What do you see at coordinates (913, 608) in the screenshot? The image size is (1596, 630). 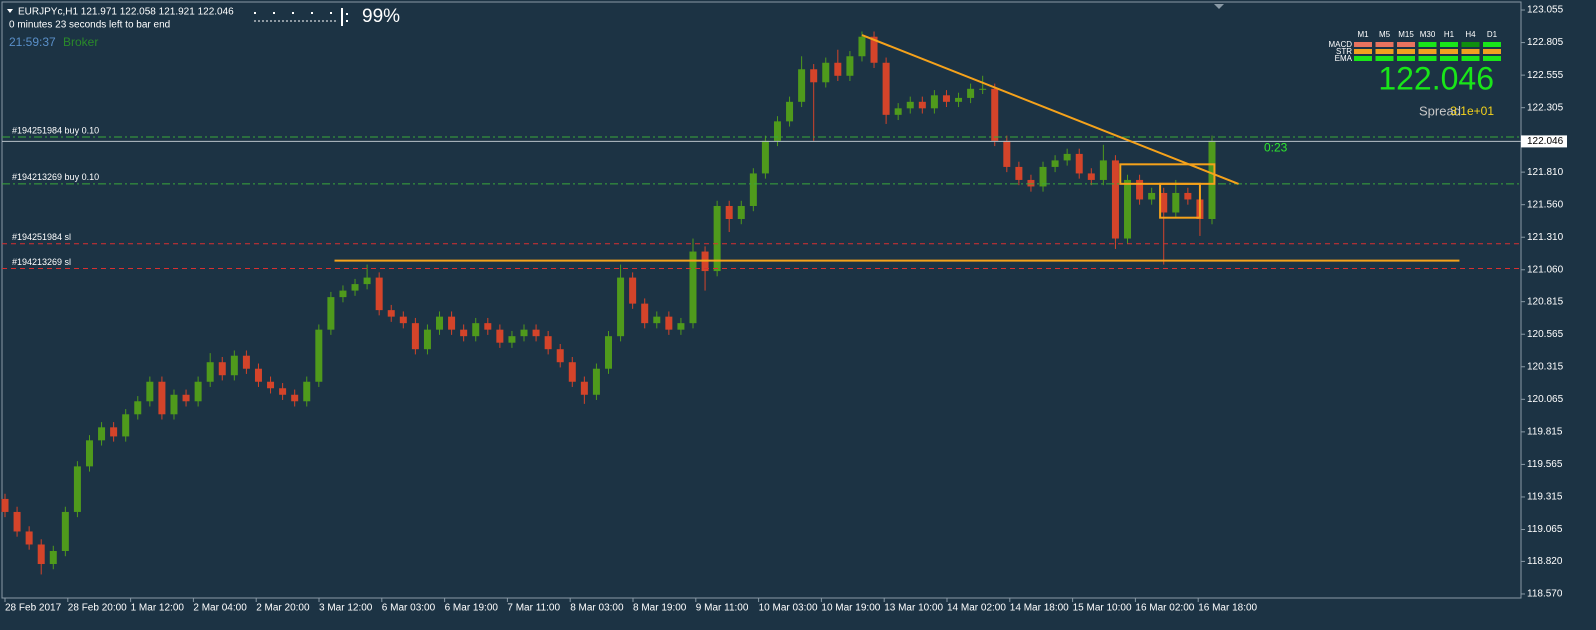 I see `x-tick-label: 13 Mar 10:00` at bounding box center [913, 608].